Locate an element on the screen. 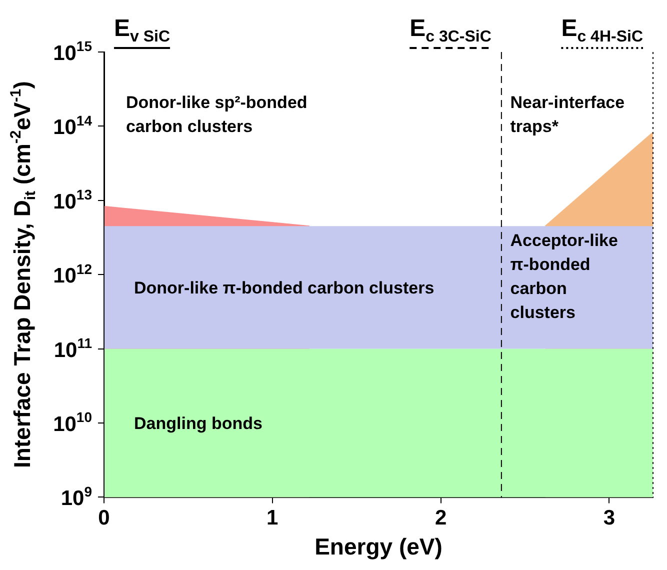 This screenshot has width=667, height=570. band-label: Donor-like π-bonded carbon clusters is located at coordinates (284, 288).